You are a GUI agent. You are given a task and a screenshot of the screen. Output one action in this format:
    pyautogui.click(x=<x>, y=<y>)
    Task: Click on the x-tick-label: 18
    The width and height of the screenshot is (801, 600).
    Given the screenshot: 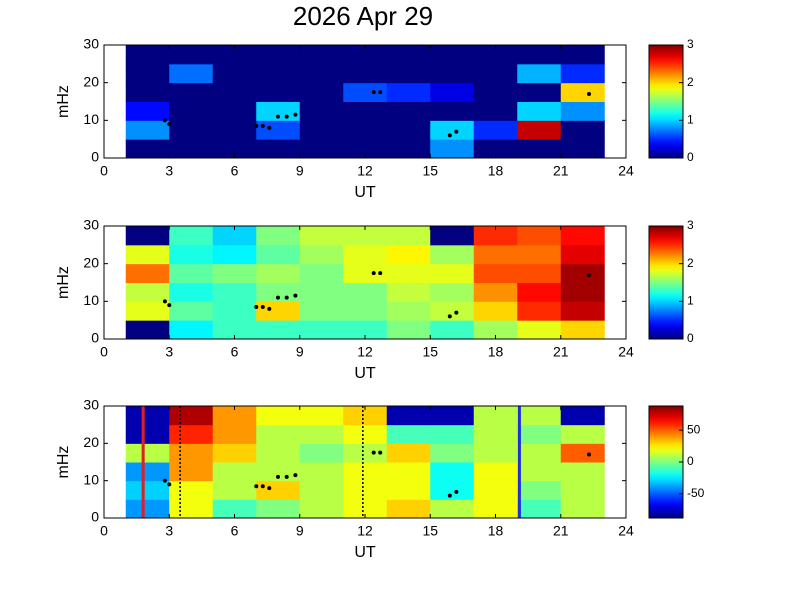 What is the action you would take?
    pyautogui.click(x=496, y=171)
    